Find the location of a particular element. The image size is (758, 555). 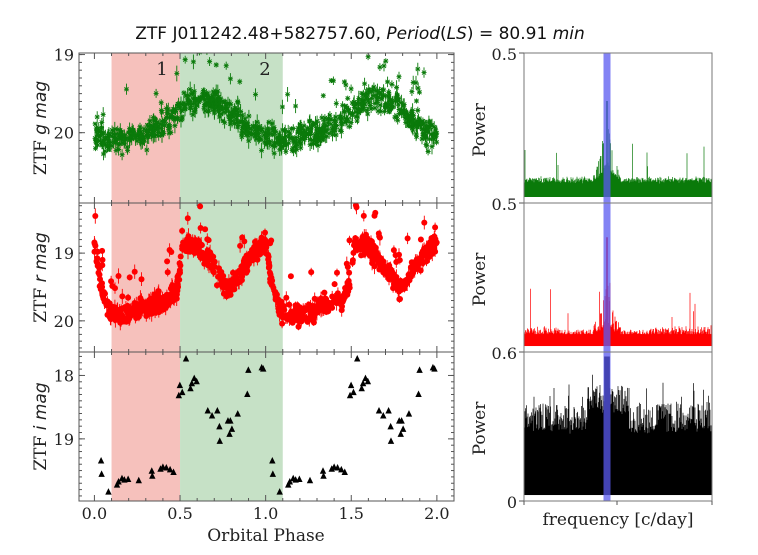

y-tick-label: 18 is located at coordinates (64, 375).